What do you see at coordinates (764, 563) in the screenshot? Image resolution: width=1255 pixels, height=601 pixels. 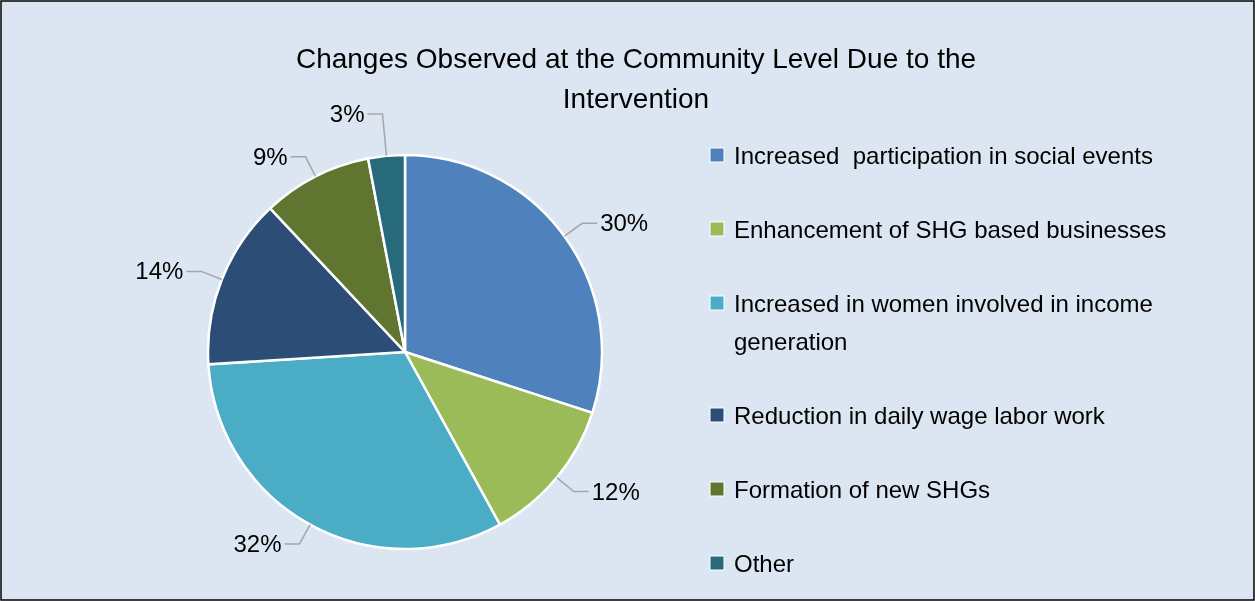 I see `legend-label: Other` at bounding box center [764, 563].